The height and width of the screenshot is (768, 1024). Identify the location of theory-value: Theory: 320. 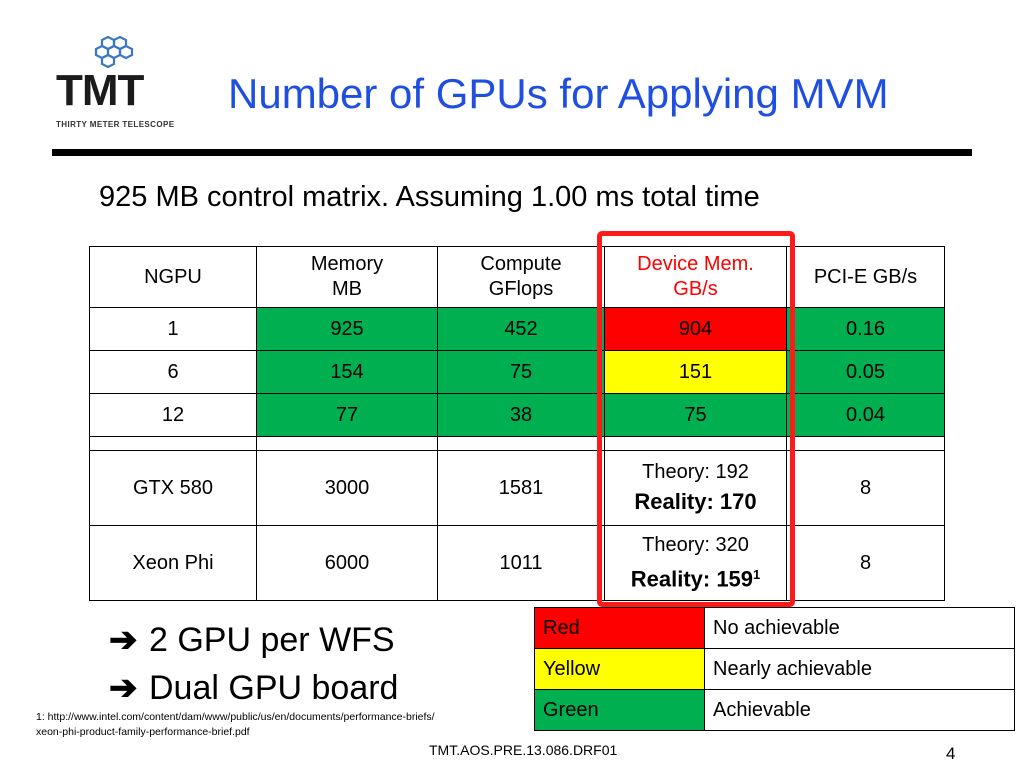
(695, 544).